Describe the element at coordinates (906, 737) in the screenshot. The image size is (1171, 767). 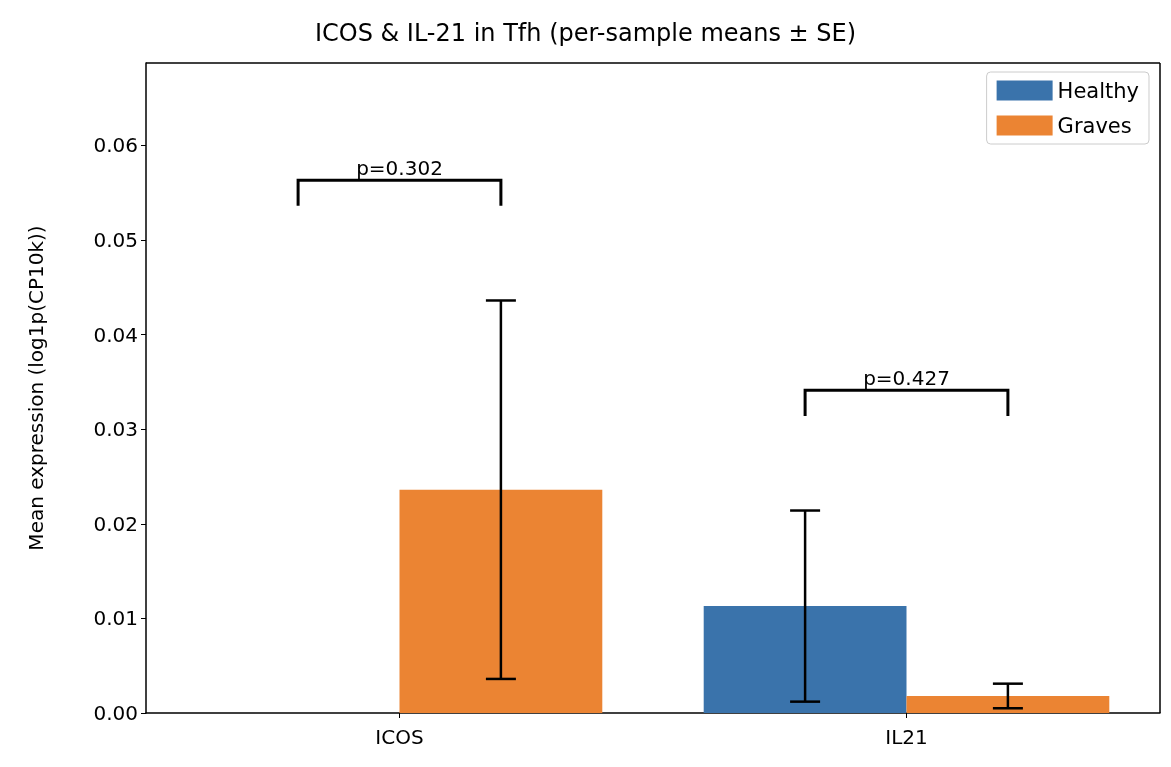
I see `x-tick-label: IL21` at that location.